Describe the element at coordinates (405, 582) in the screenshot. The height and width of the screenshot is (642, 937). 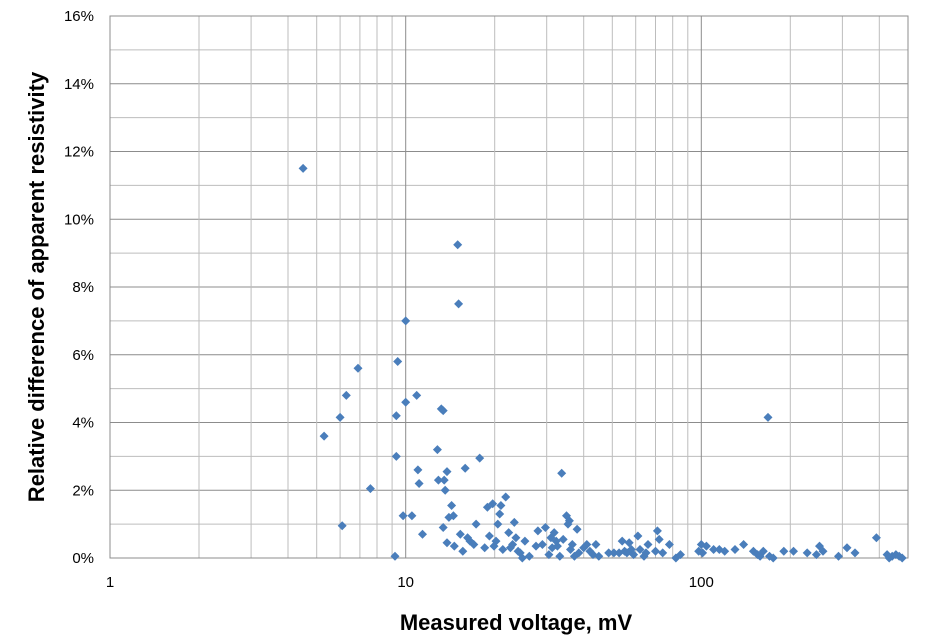
I see `x-tick-label: 10` at that location.